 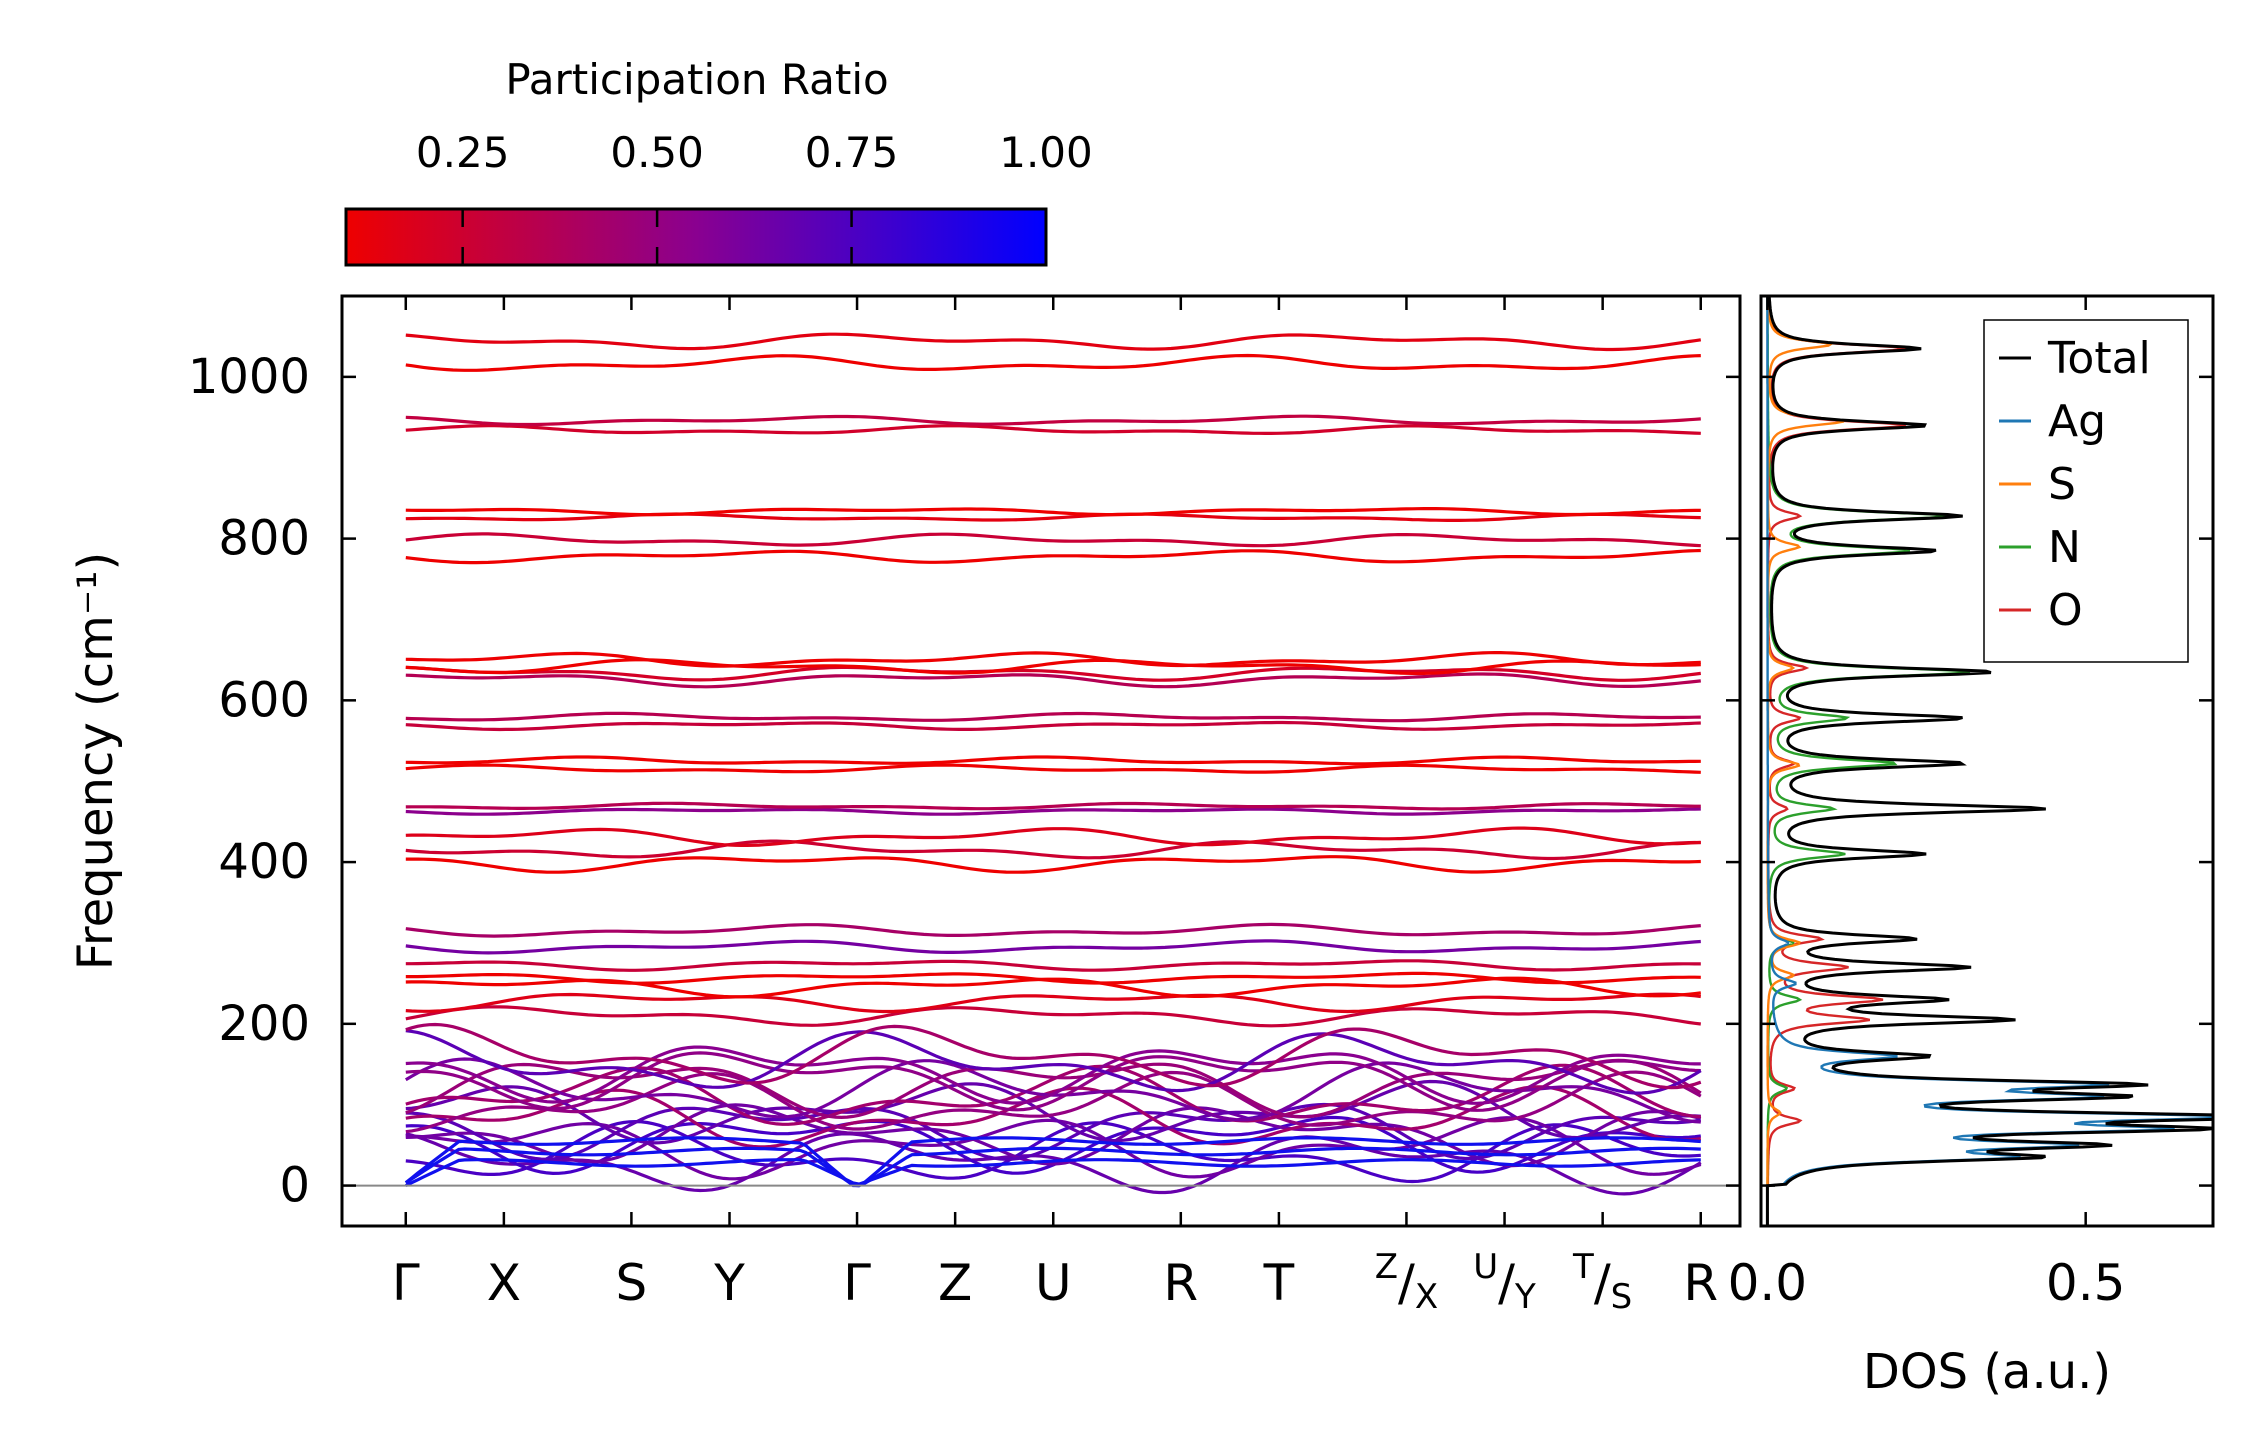 I want to click on dos-curve-total, so click(x=1989, y=761).